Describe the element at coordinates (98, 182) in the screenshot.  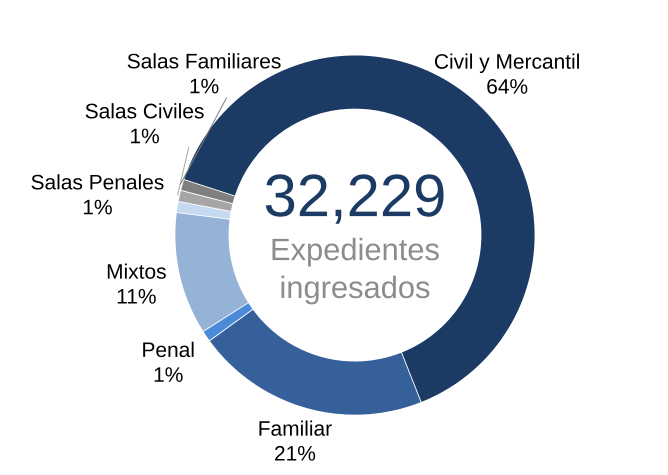
I see `slice-label: Salas Penales` at that location.